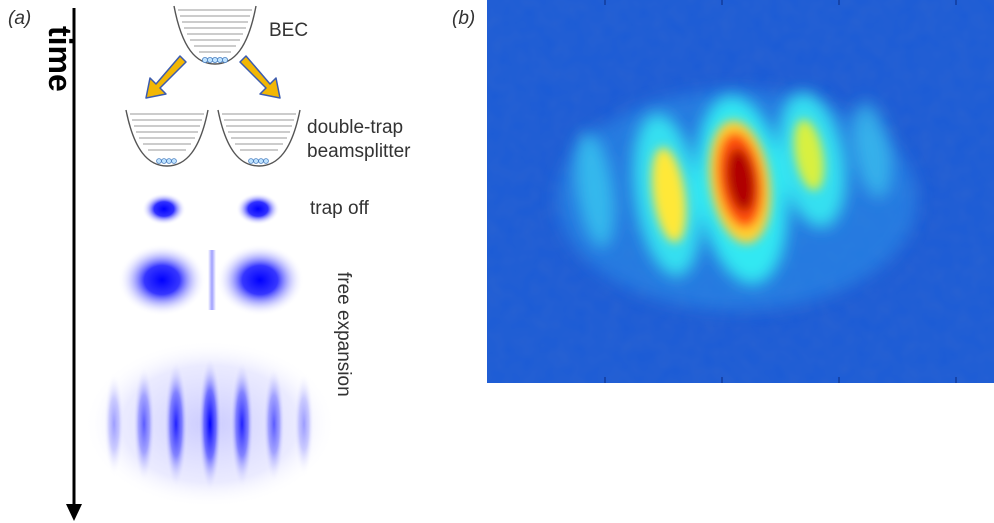  I want to click on overlap-stripe, so click(212, 280).